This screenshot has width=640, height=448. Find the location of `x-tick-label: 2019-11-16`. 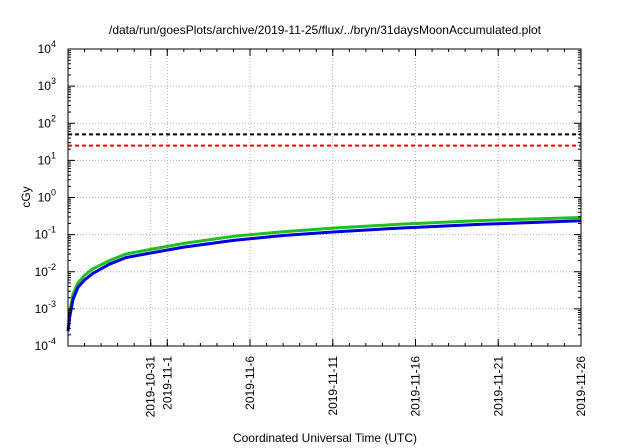

x-tick-label: 2019-11-16 is located at coordinates (416, 386).